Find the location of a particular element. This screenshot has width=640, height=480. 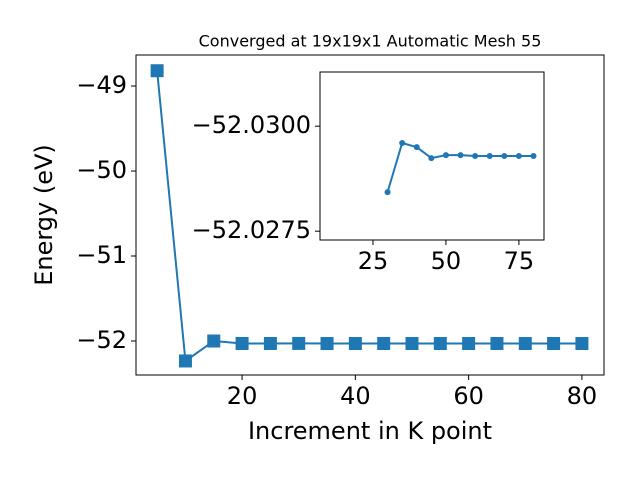

x-tick-label: 50 is located at coordinates (446, 261).